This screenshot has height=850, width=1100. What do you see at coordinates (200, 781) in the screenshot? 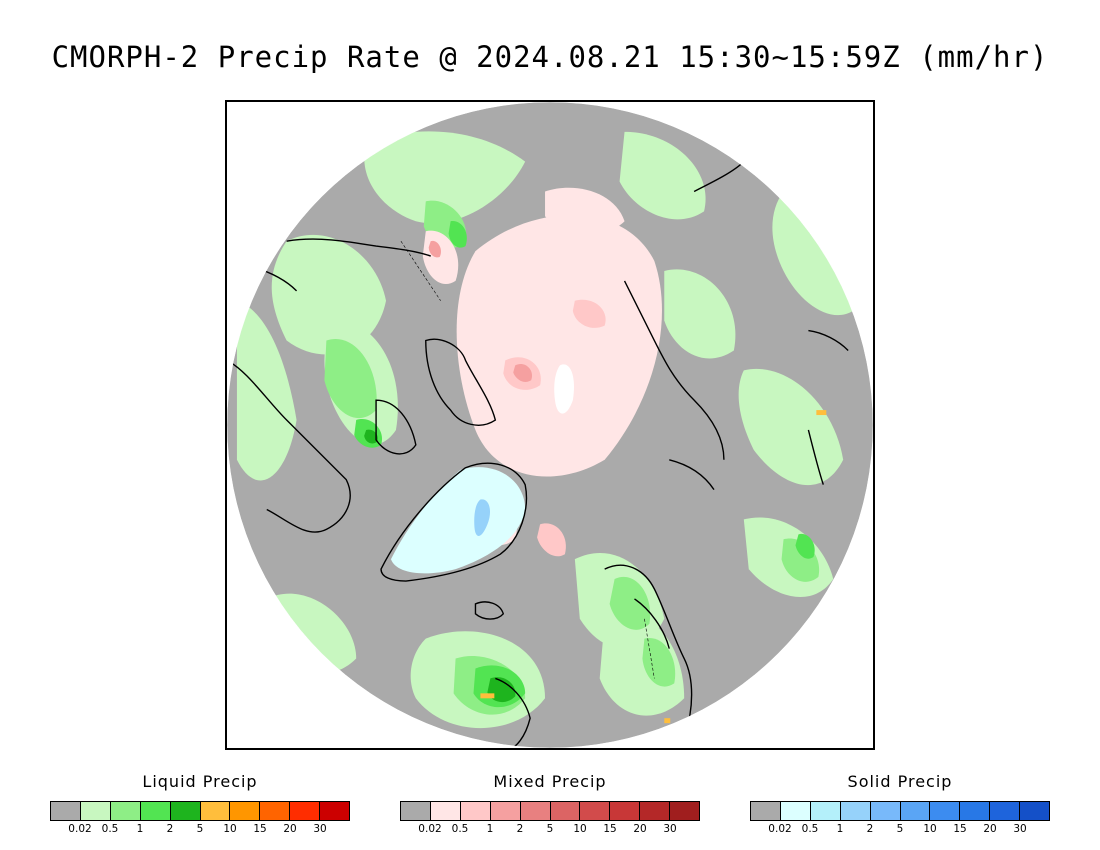
I see `legend-title: Liquid Precip` at bounding box center [200, 781].